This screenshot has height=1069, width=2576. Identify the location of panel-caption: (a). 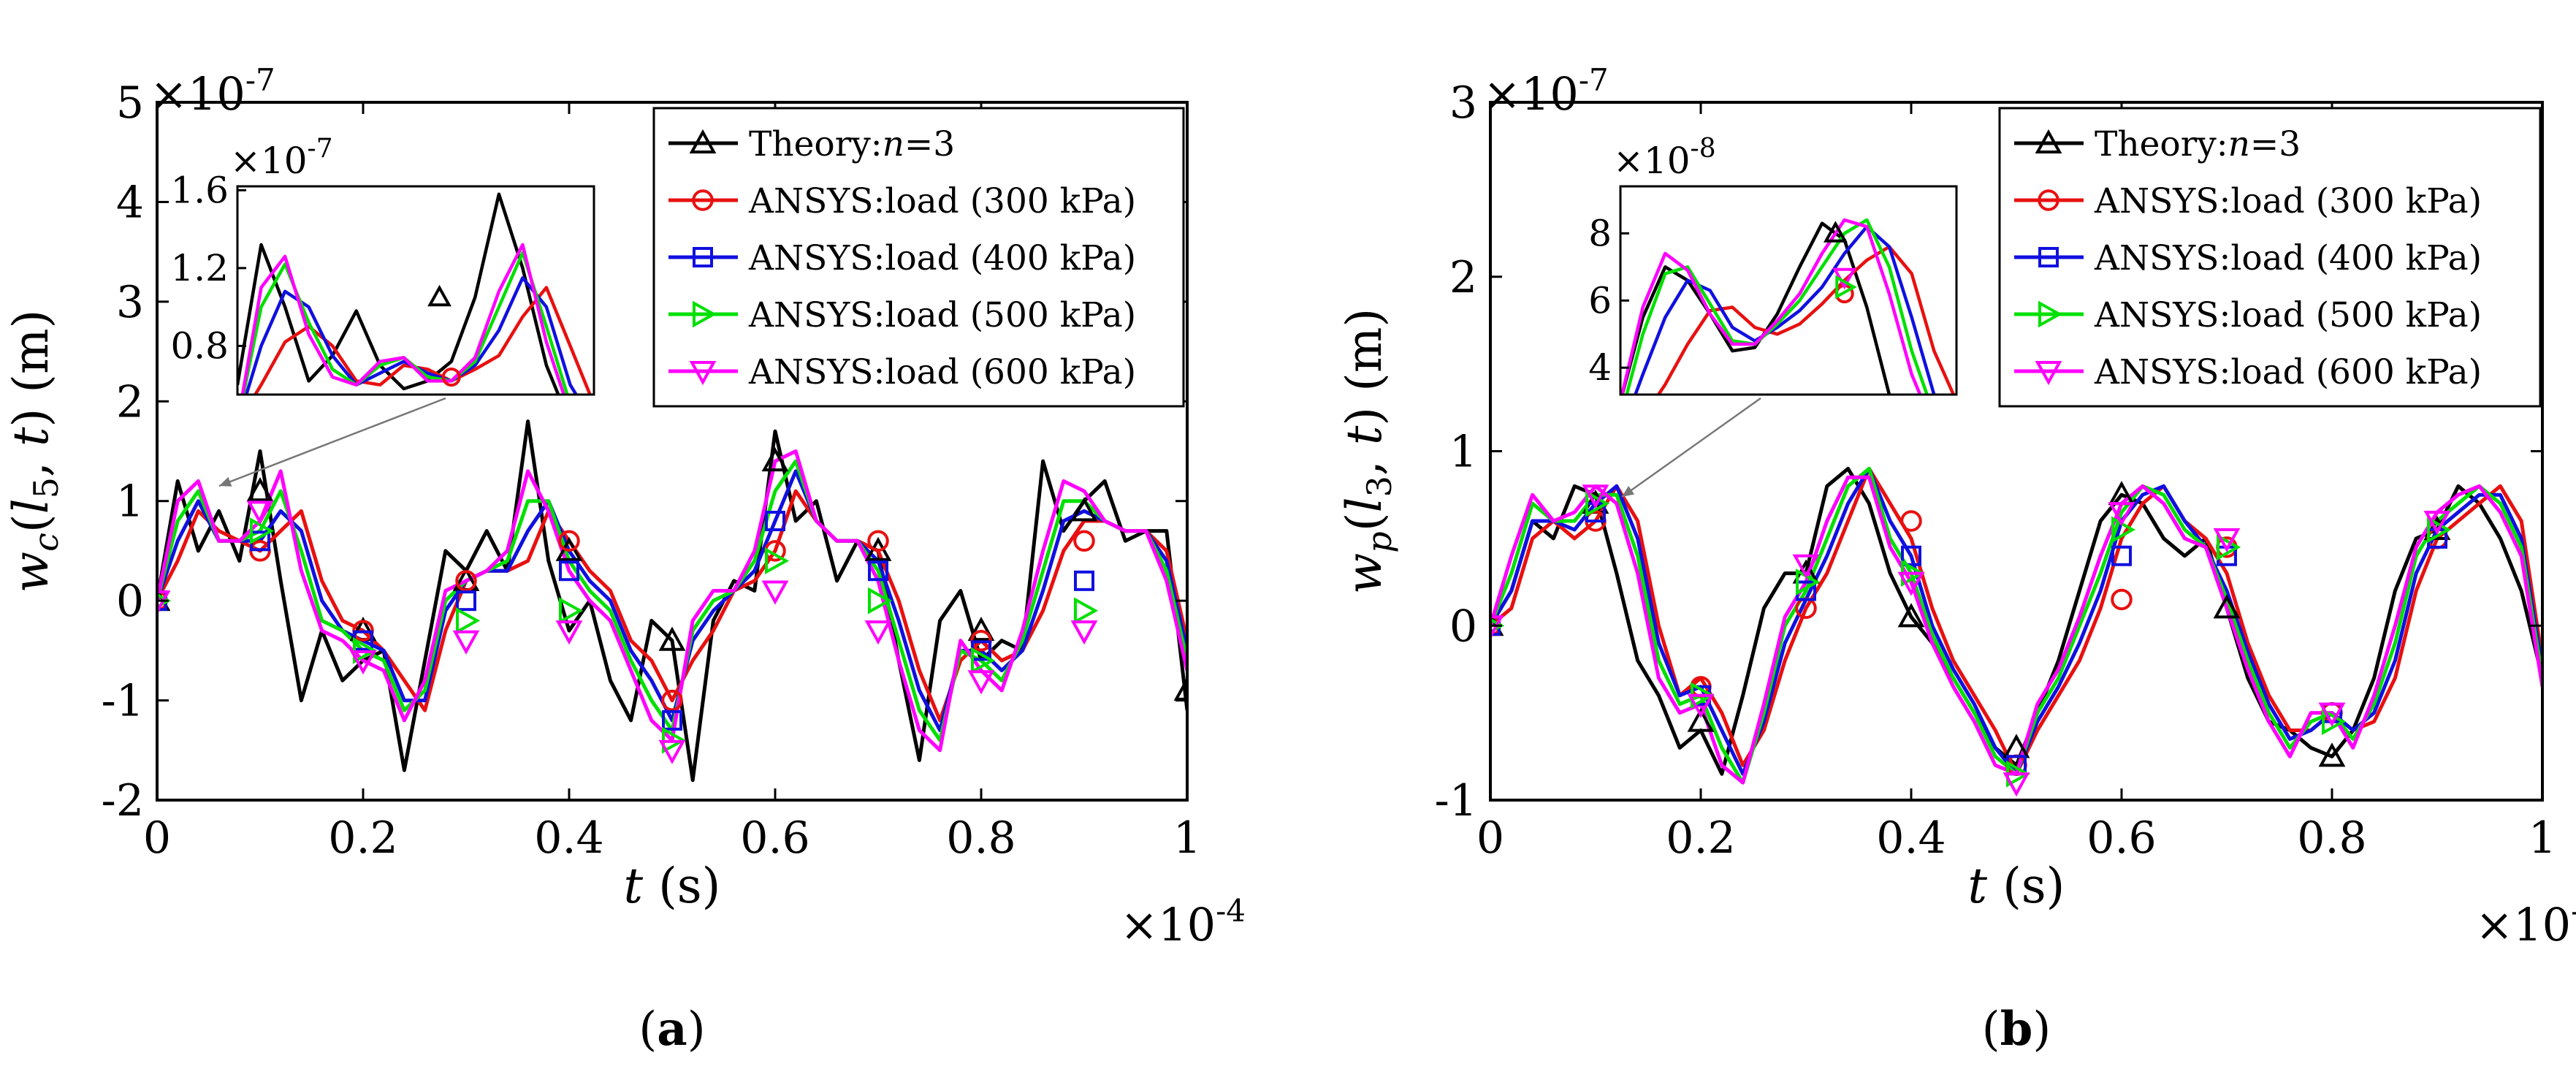
(672, 1029).